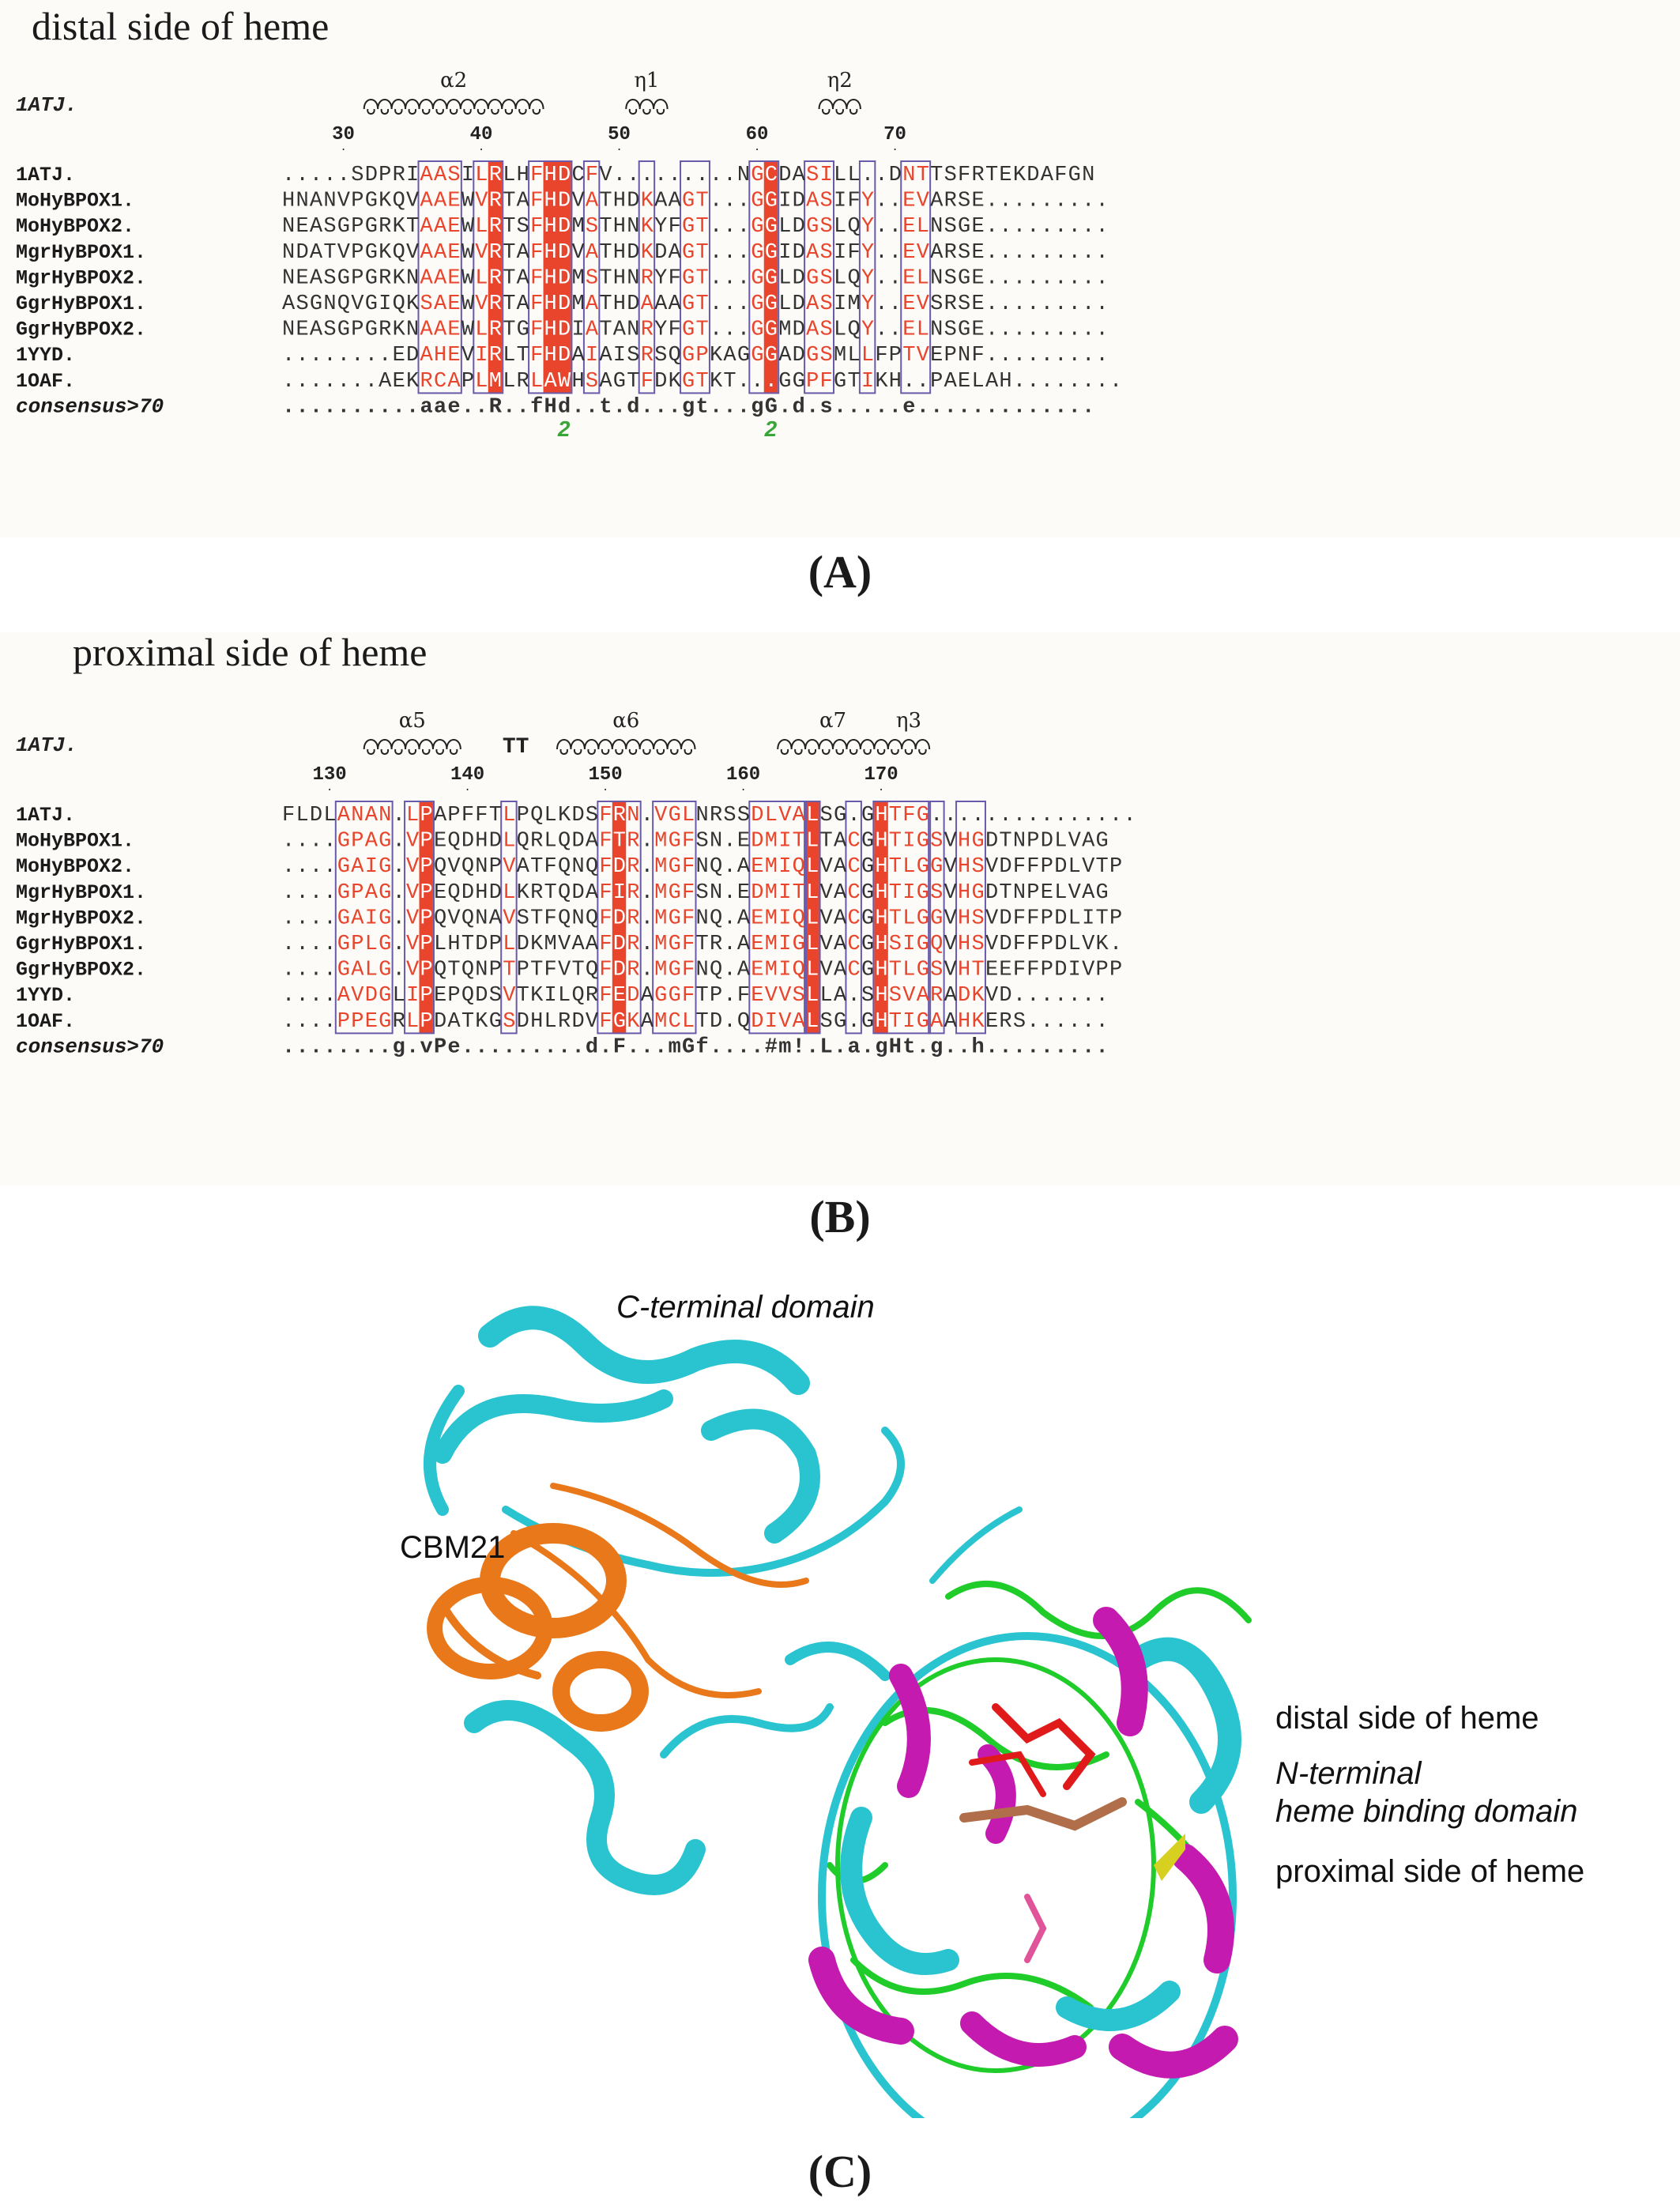 The height and width of the screenshot is (2209, 1680). I want to click on b-sequence-name: MgrHyBPOX2., so click(81, 918).